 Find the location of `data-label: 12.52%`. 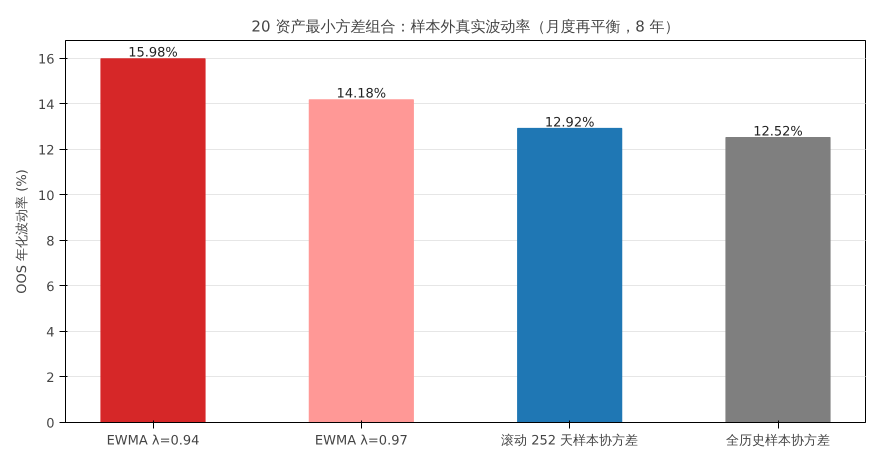

data-label: 12.52% is located at coordinates (778, 132).